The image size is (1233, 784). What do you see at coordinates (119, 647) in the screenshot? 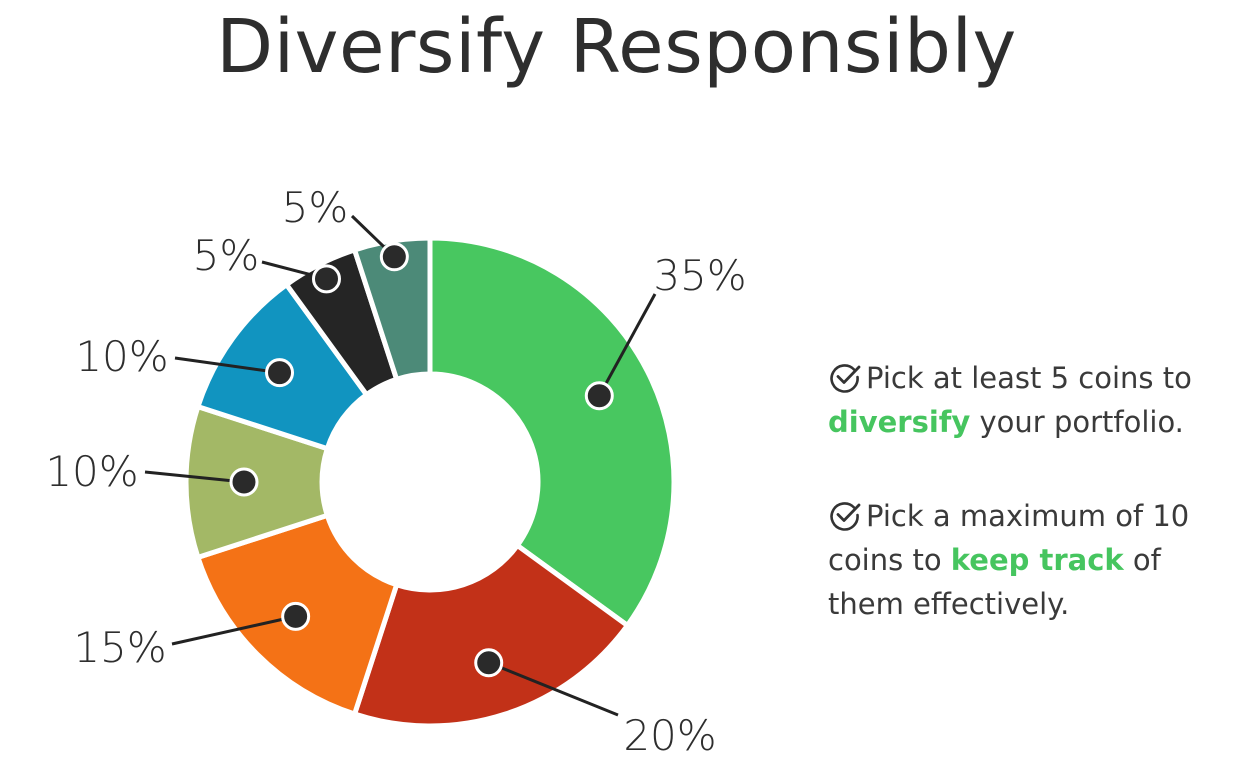
I see `slice-label-2: 15%` at bounding box center [119, 647].